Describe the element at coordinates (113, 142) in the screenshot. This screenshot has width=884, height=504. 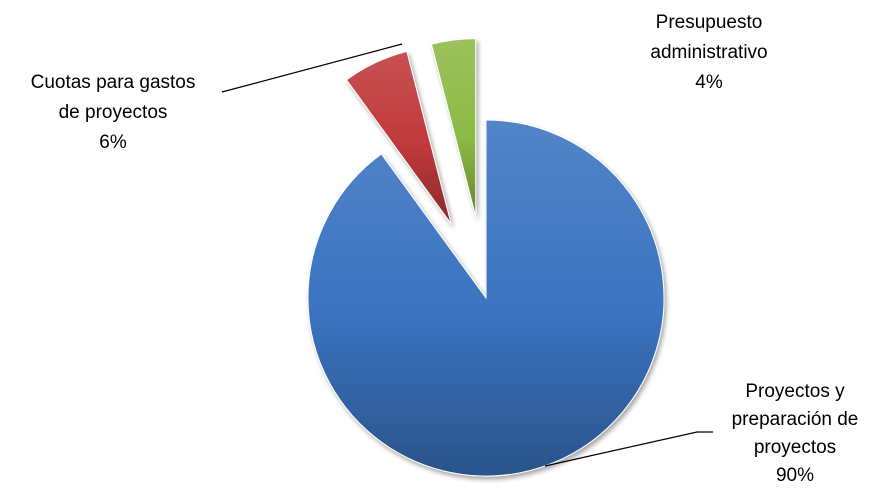
I see `data-label-percent: 6%` at that location.